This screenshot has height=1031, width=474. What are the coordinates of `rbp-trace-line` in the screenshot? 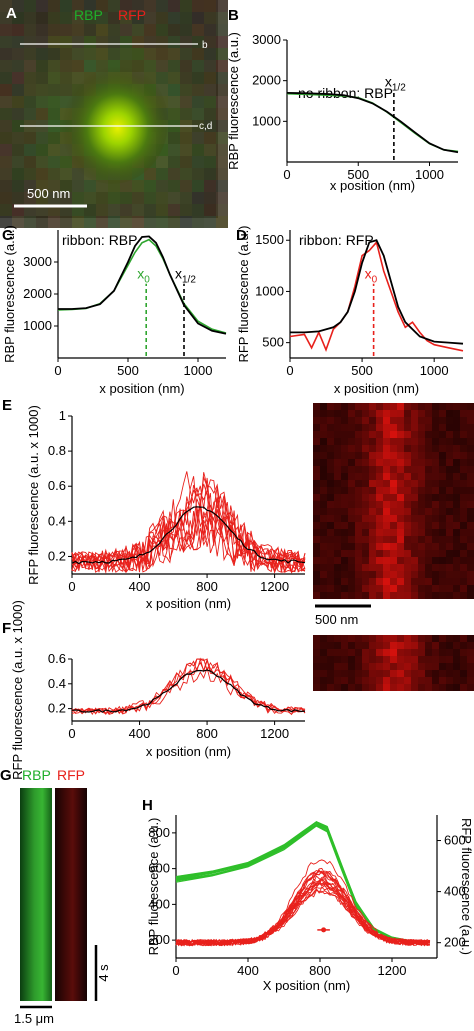 It's located at (302, 884).